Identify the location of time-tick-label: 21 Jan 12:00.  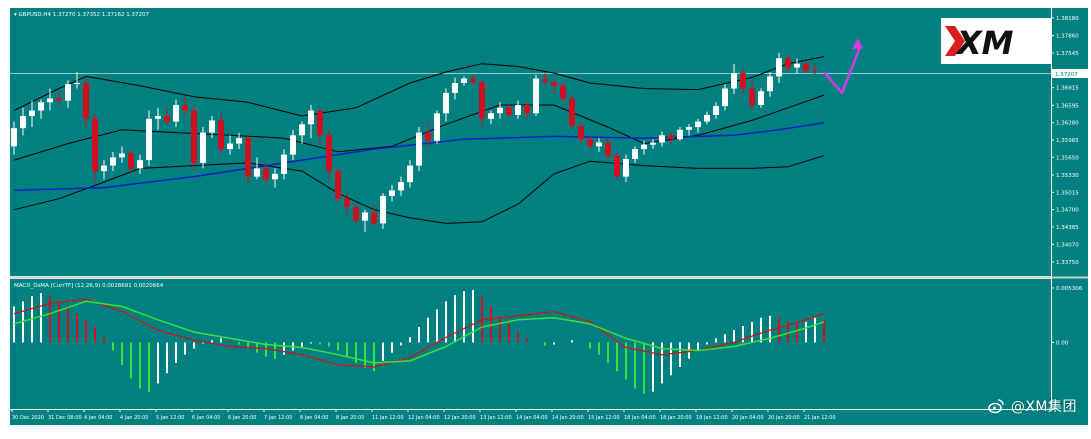
(820, 418).